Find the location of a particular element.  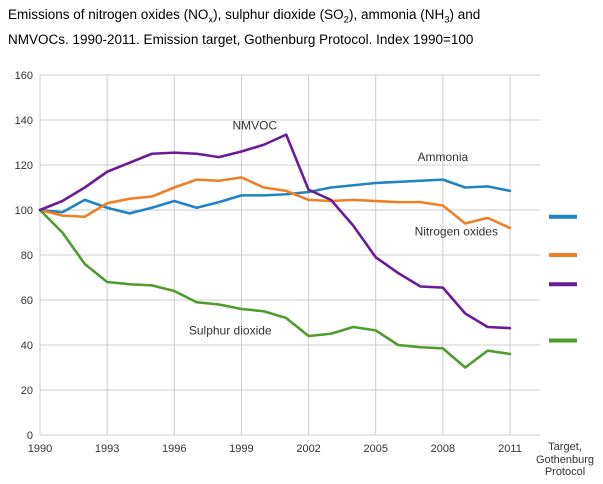

y-axis-tick-label: 80 is located at coordinates (27, 256).